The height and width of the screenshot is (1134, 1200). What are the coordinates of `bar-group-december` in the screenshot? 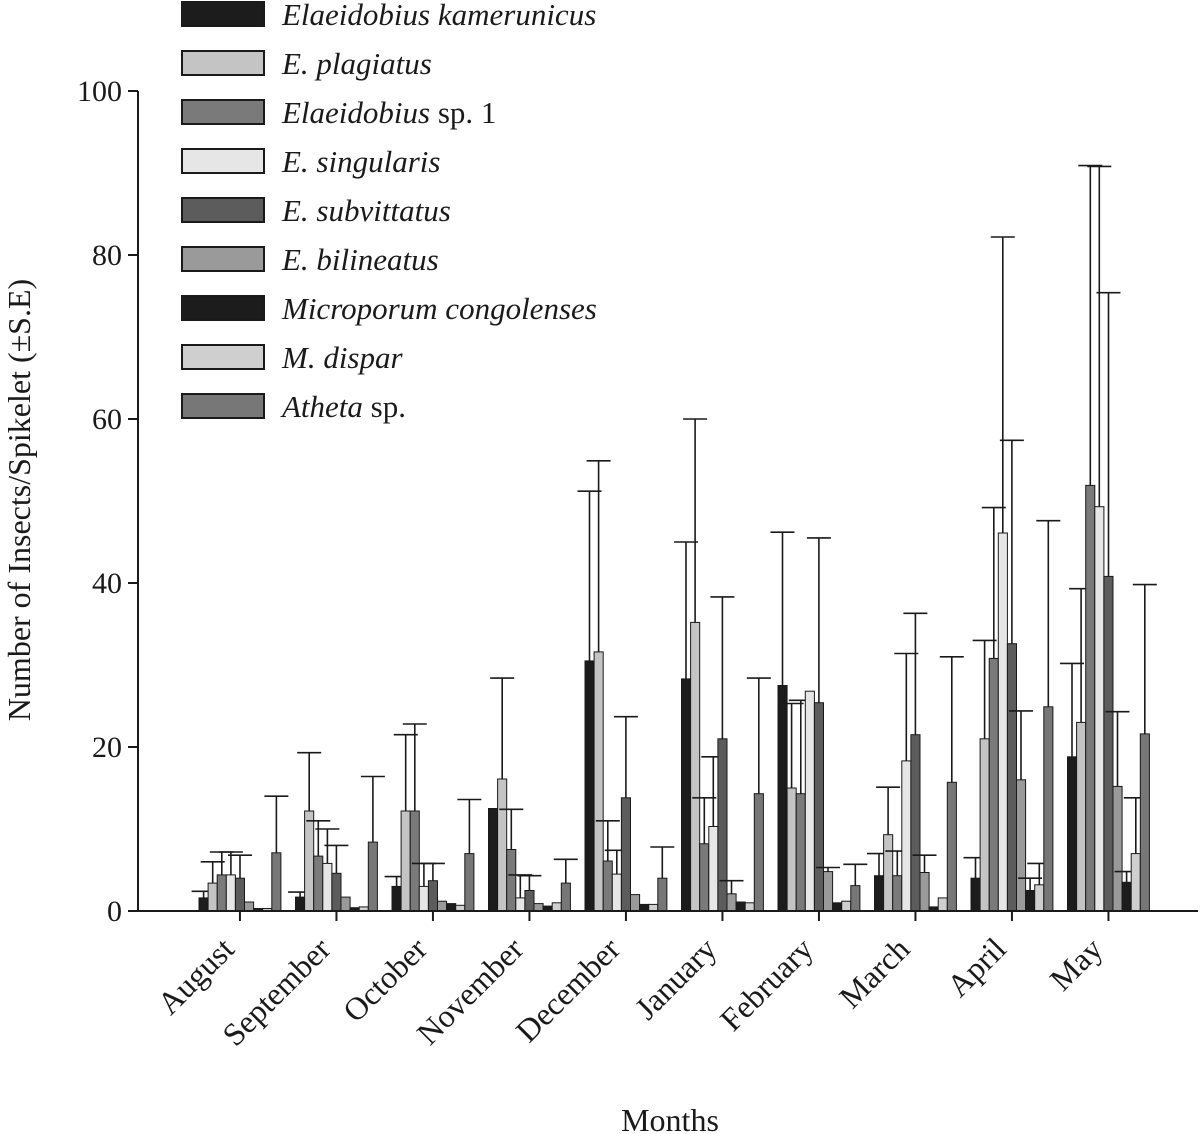 It's located at (626, 685).